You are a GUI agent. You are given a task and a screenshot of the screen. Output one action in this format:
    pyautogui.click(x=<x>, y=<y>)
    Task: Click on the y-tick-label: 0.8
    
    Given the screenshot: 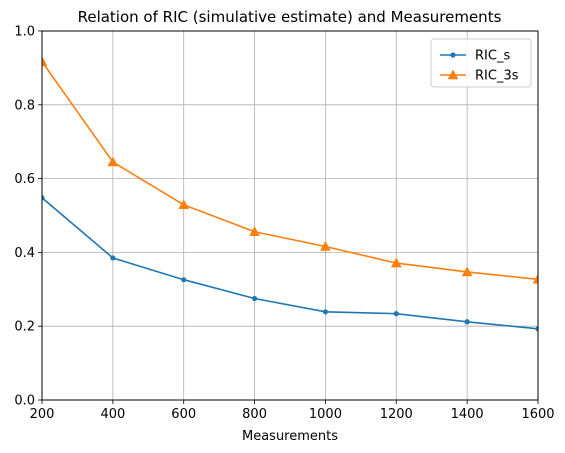 What is the action you would take?
    pyautogui.click(x=24, y=105)
    